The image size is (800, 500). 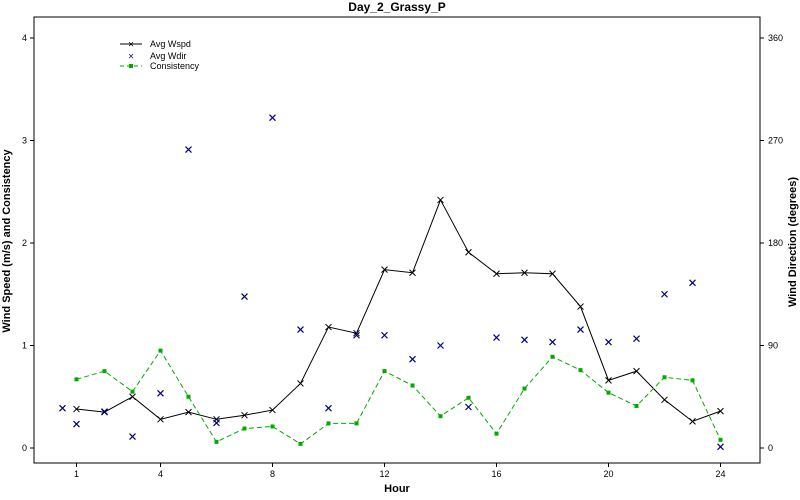 I want to click on legend-entry-wdir: × Avg Wdir, so click(x=157, y=57).